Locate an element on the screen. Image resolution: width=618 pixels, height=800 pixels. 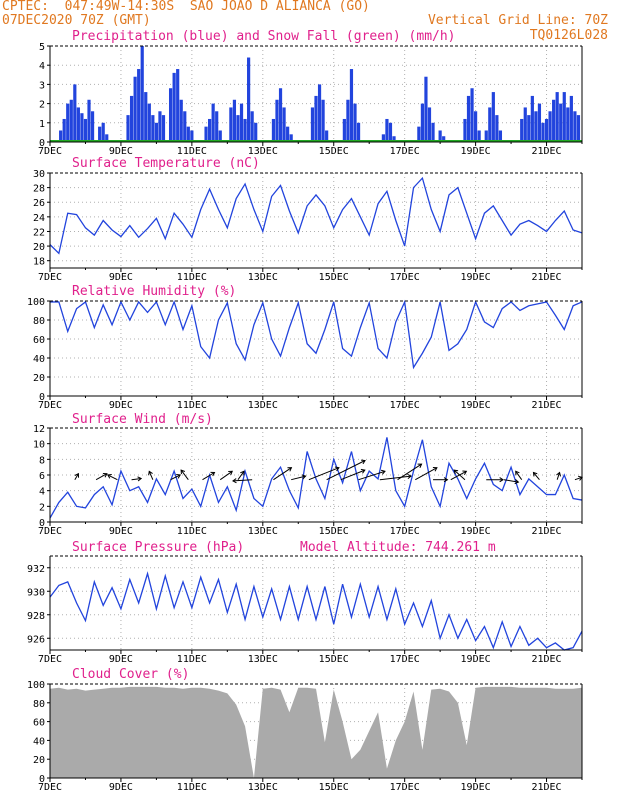
title-pressure: Surface Pressure (hPa) is located at coordinates (158, 547).